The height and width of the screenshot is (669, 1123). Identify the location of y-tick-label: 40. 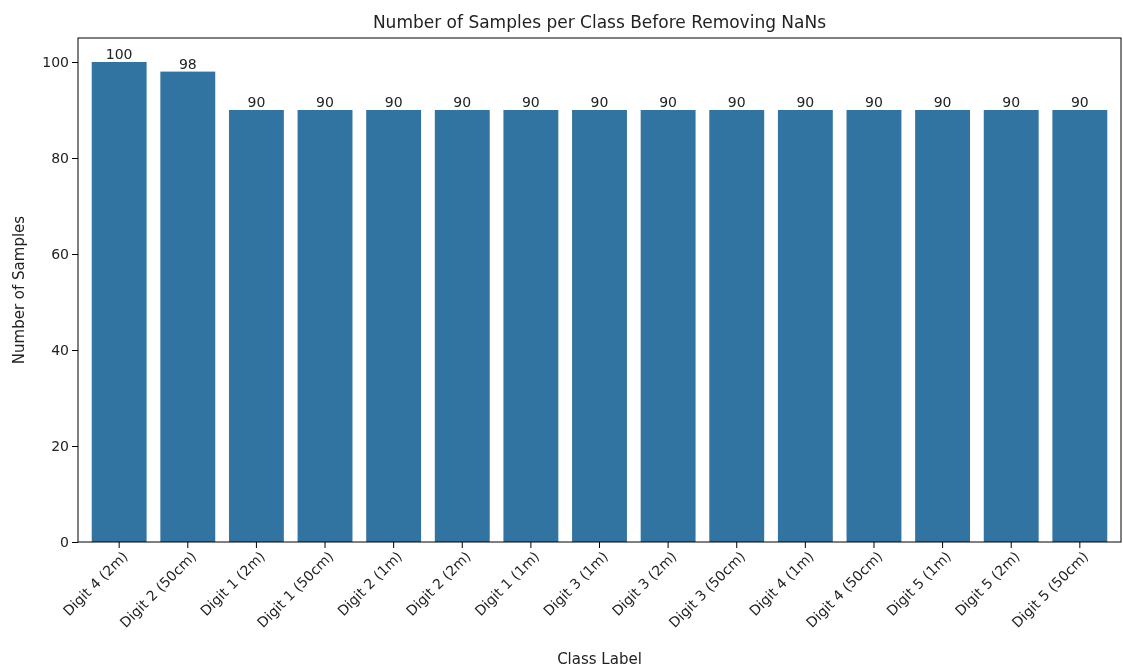
(60, 349).